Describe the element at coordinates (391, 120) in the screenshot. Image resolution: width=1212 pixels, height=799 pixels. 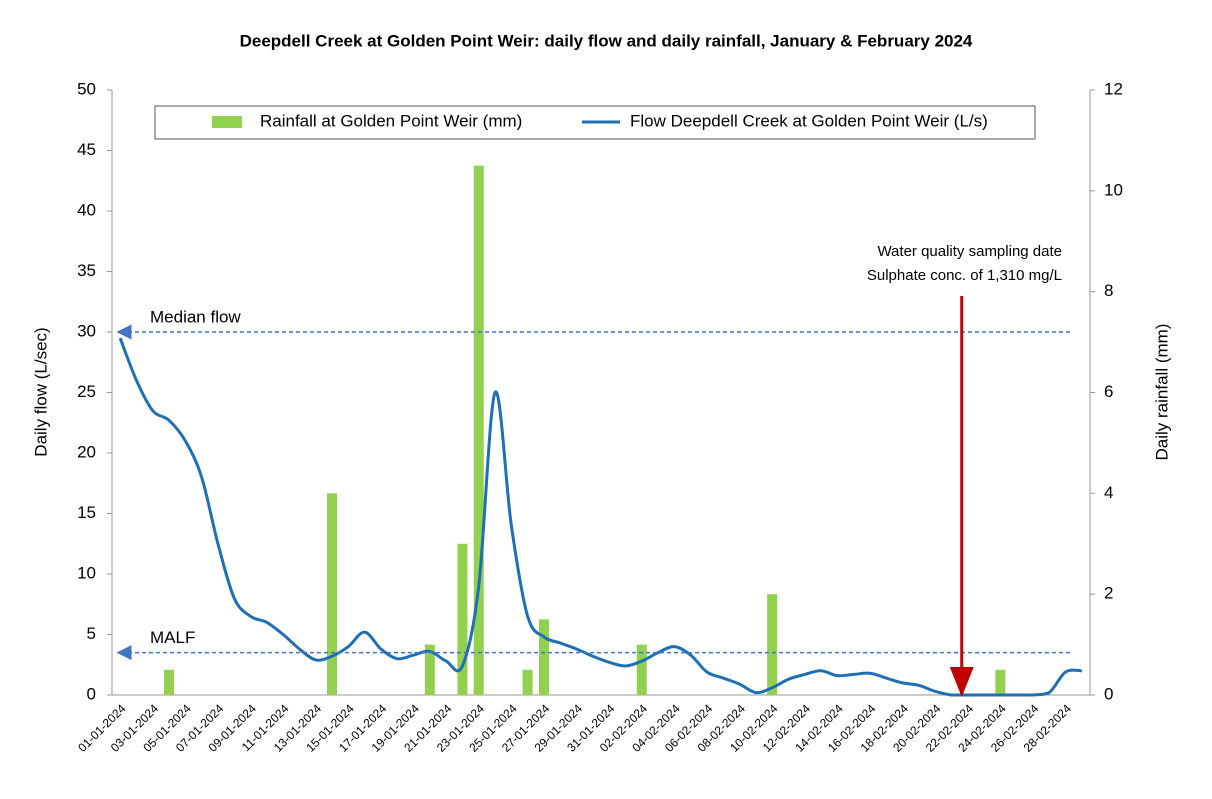
I see `legend-label: Rainfall at Golden Point Weir (mm)` at that location.